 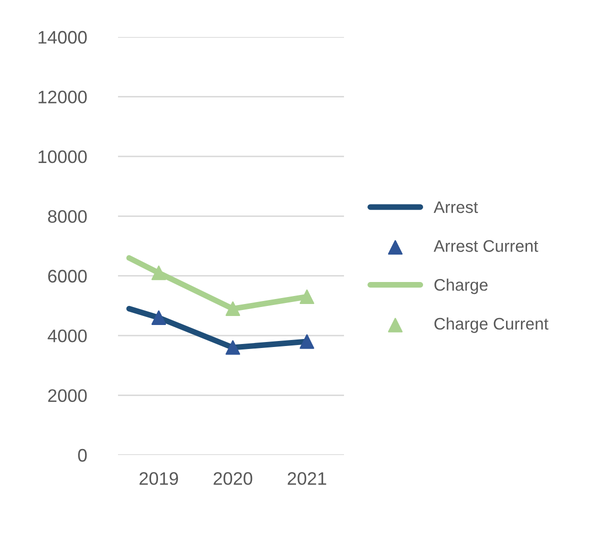 What do you see at coordinates (307, 478) in the screenshot?
I see `x-tick-label: 2021` at bounding box center [307, 478].